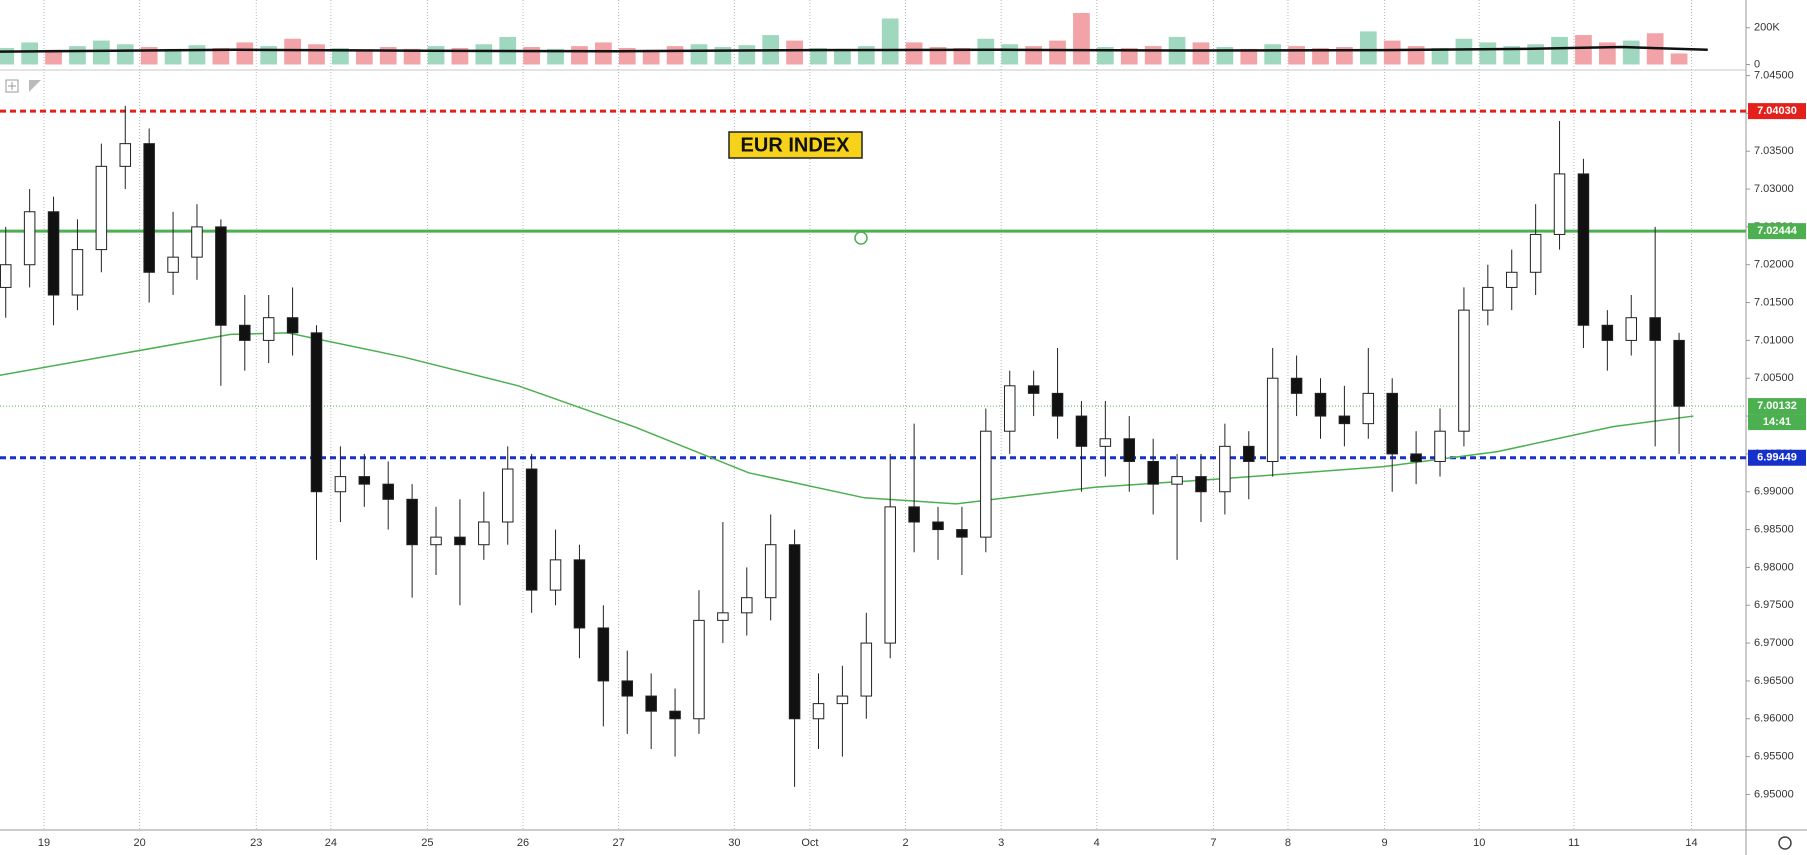 Image resolution: width=1807 pixels, height=855 pixels. I want to click on x-tick-label: 23, so click(256, 843).